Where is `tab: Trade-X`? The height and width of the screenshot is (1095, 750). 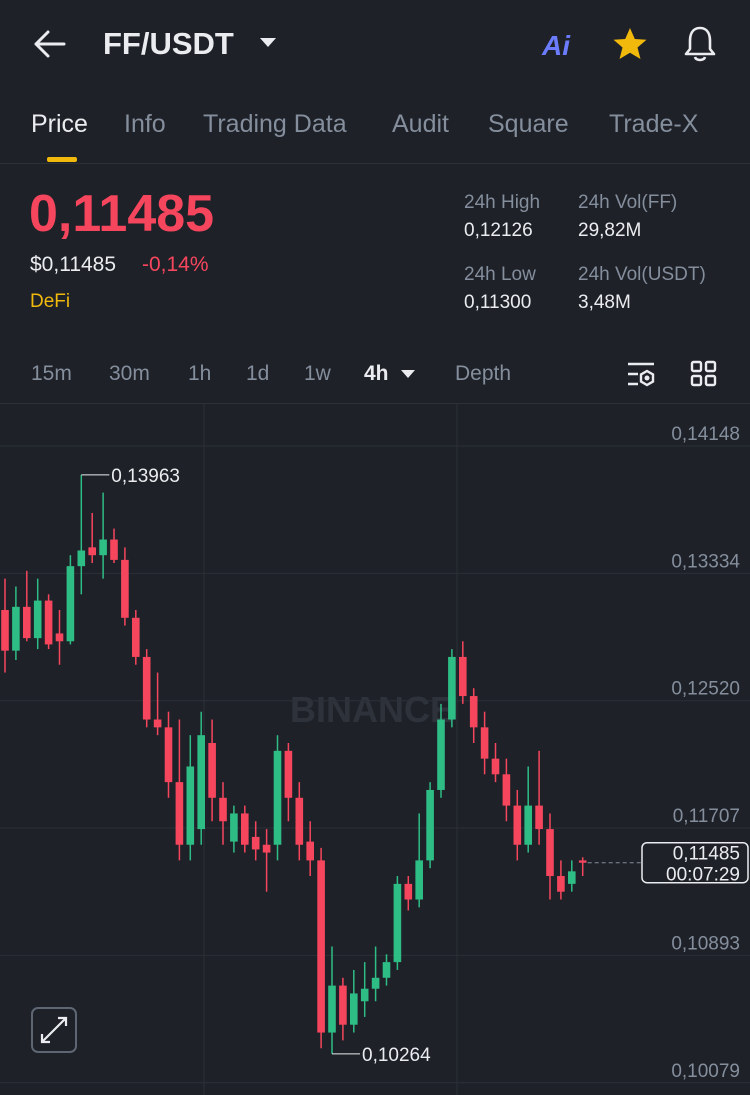 tab: Trade-X is located at coordinates (654, 124).